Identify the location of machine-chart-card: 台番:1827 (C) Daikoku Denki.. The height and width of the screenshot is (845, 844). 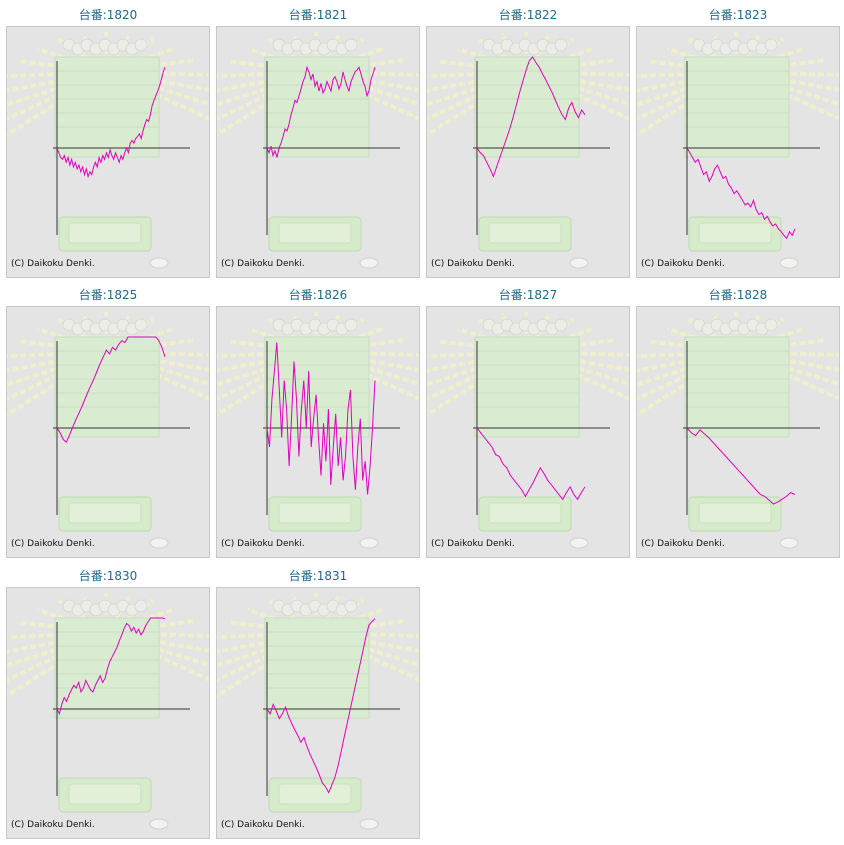
(528, 421).